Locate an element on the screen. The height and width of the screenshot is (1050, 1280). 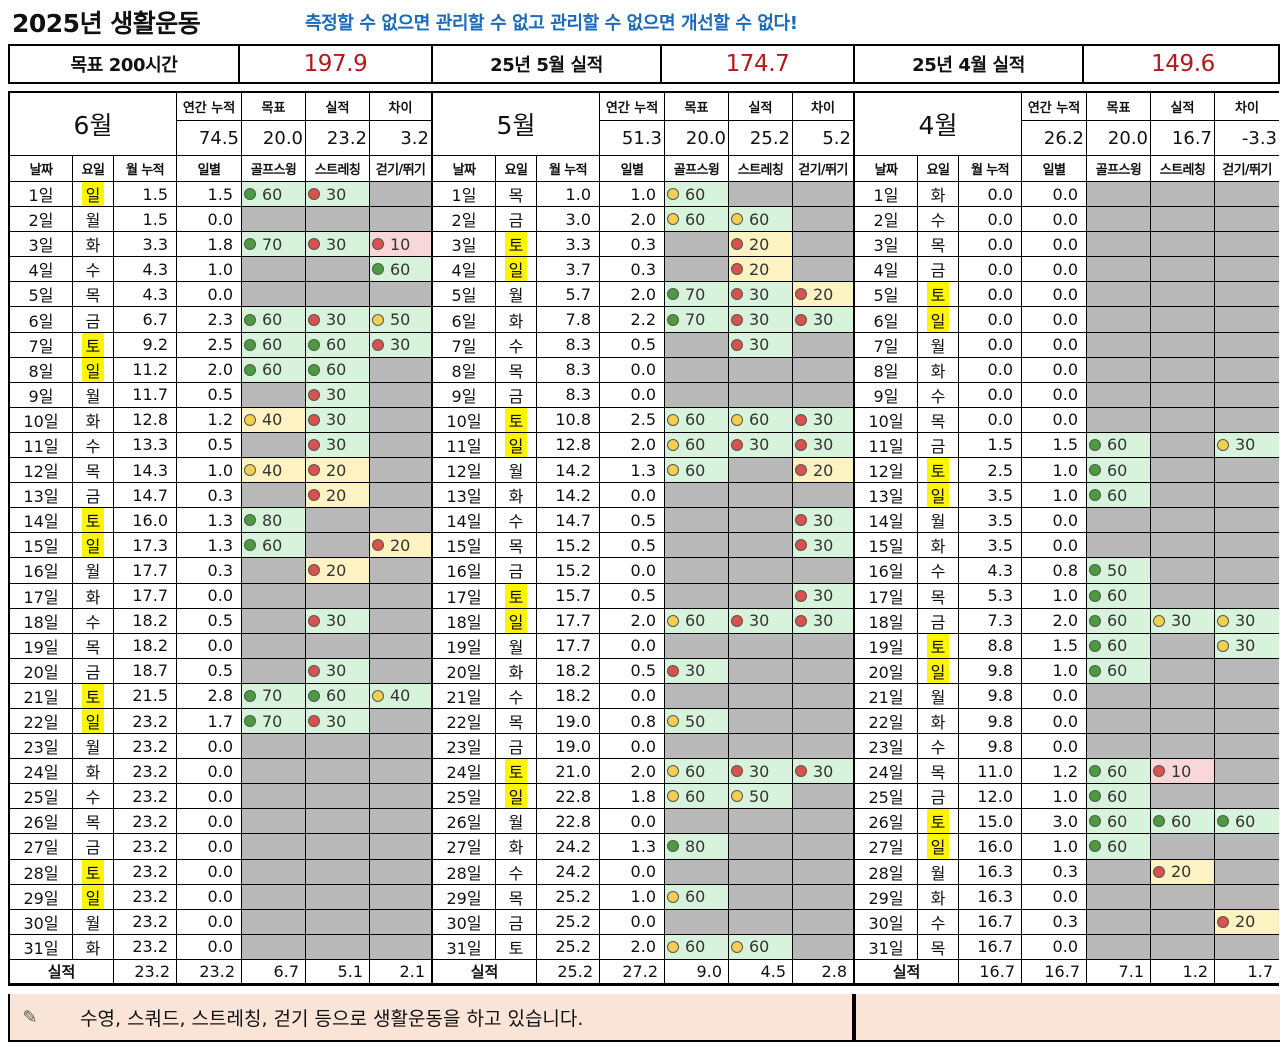
daily-cell: 1.3 is located at coordinates (632, 470).